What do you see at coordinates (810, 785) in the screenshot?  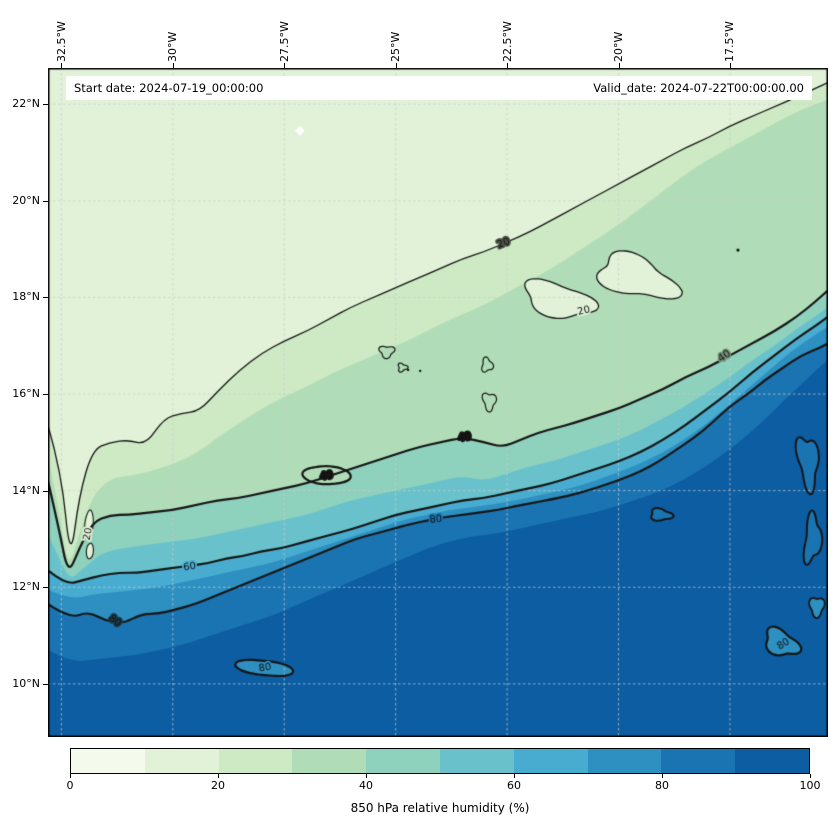 I see `colorbar-tick-label: 100` at bounding box center [810, 785].